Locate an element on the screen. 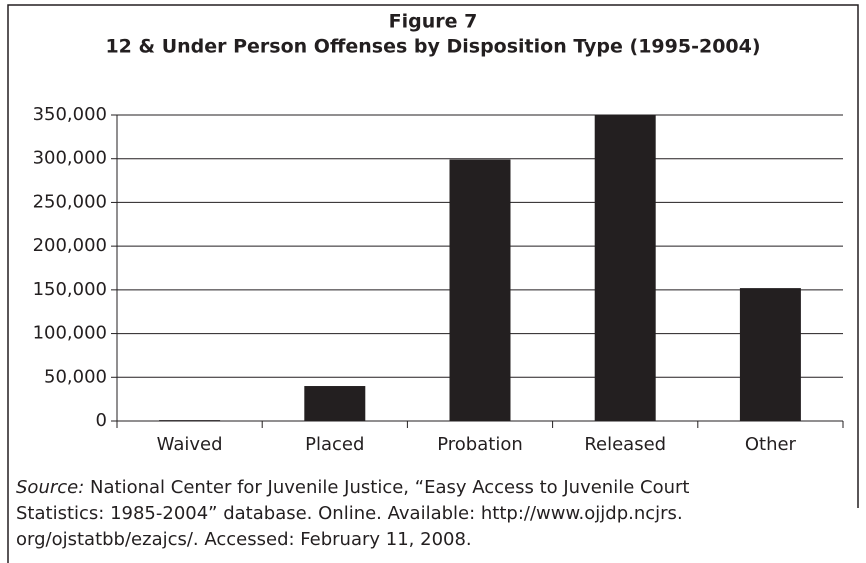  x-tick-label: Released is located at coordinates (625, 444).